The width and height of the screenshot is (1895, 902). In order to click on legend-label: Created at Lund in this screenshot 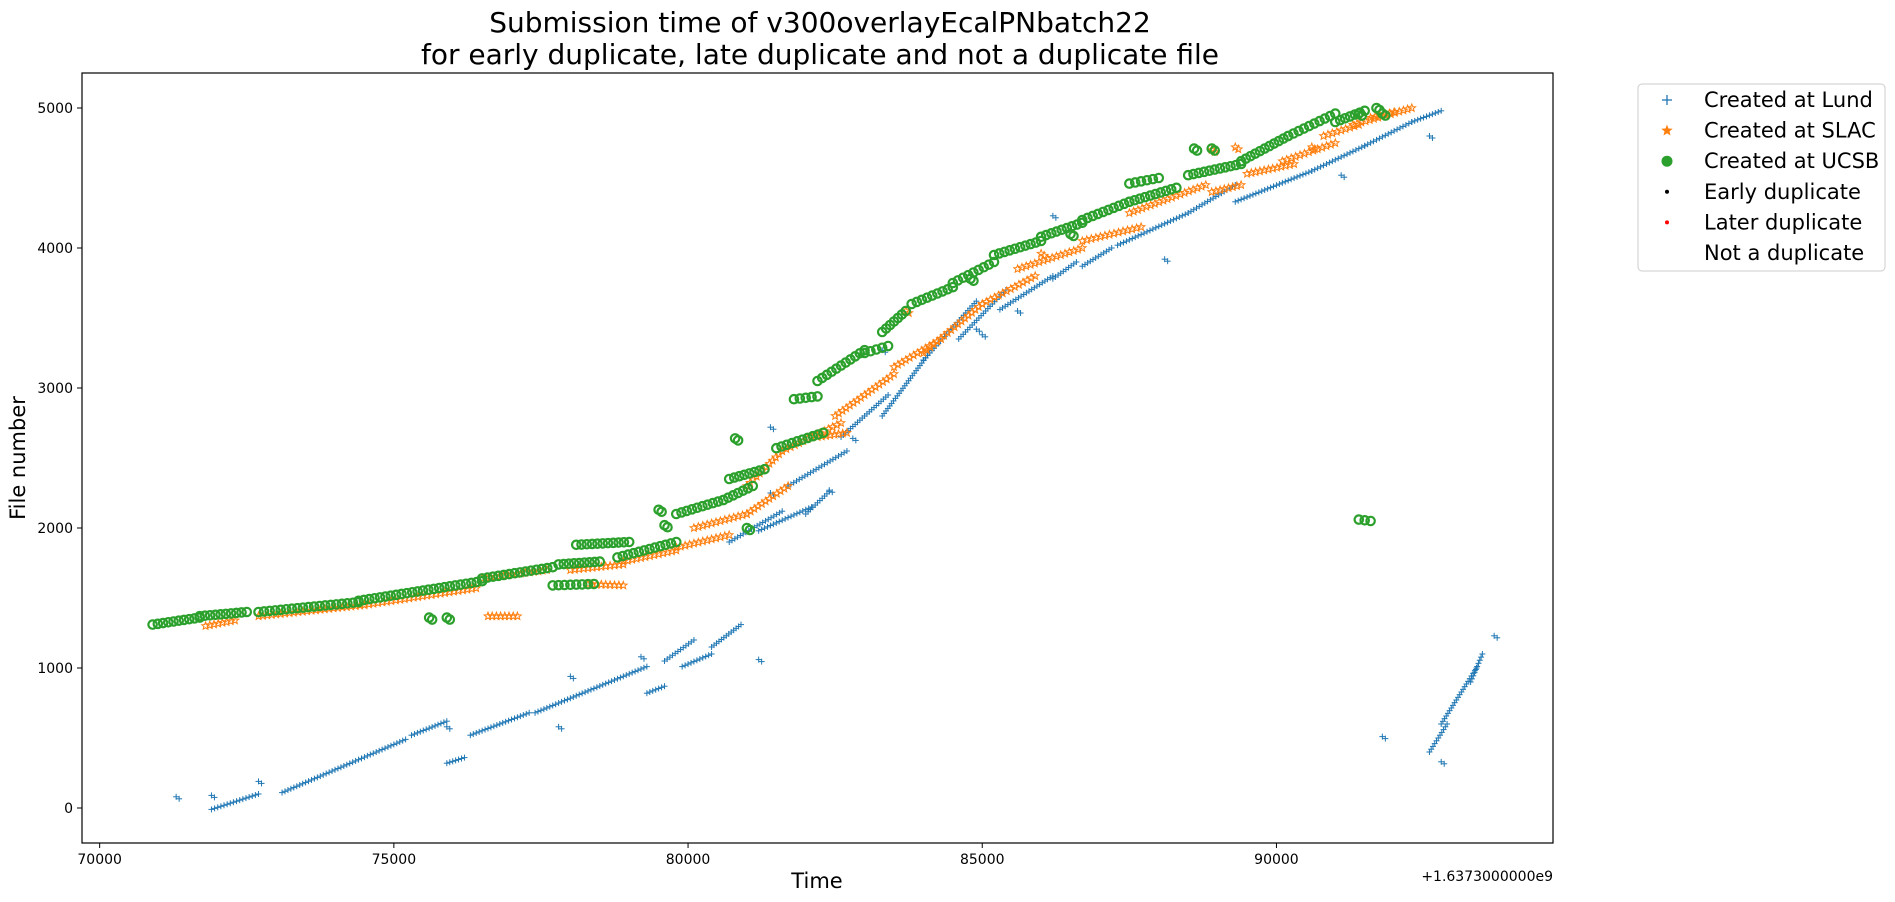, I will do `click(1788, 100)`.